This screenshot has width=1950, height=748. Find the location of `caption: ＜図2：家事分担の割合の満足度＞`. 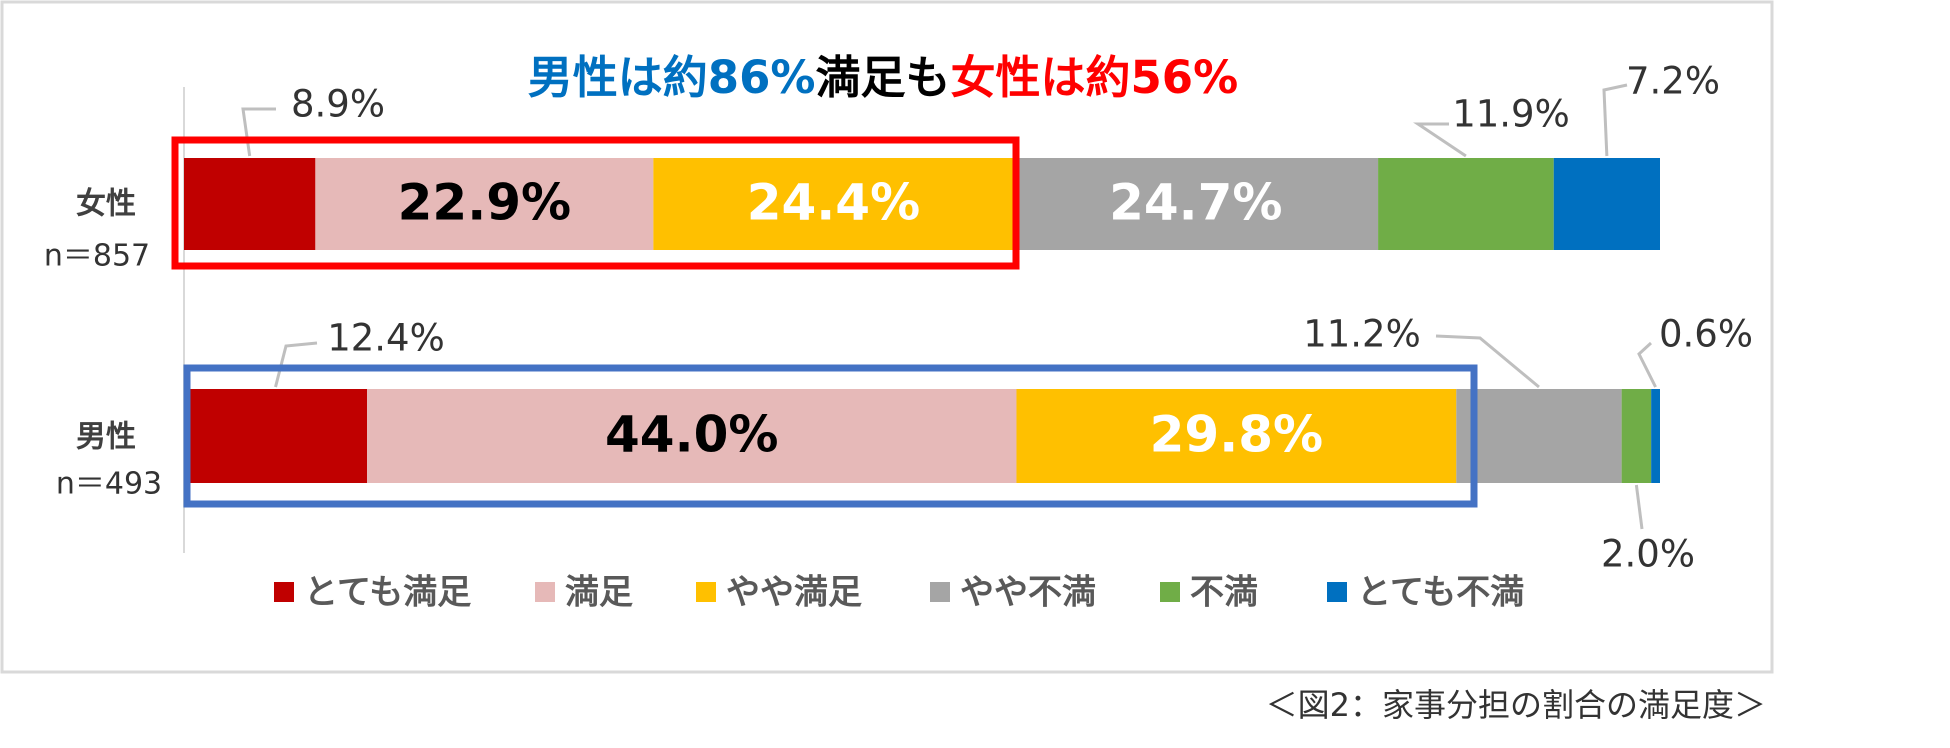

caption: ＜図2：家事分担の割合の満足度＞ is located at coordinates (1516, 705).